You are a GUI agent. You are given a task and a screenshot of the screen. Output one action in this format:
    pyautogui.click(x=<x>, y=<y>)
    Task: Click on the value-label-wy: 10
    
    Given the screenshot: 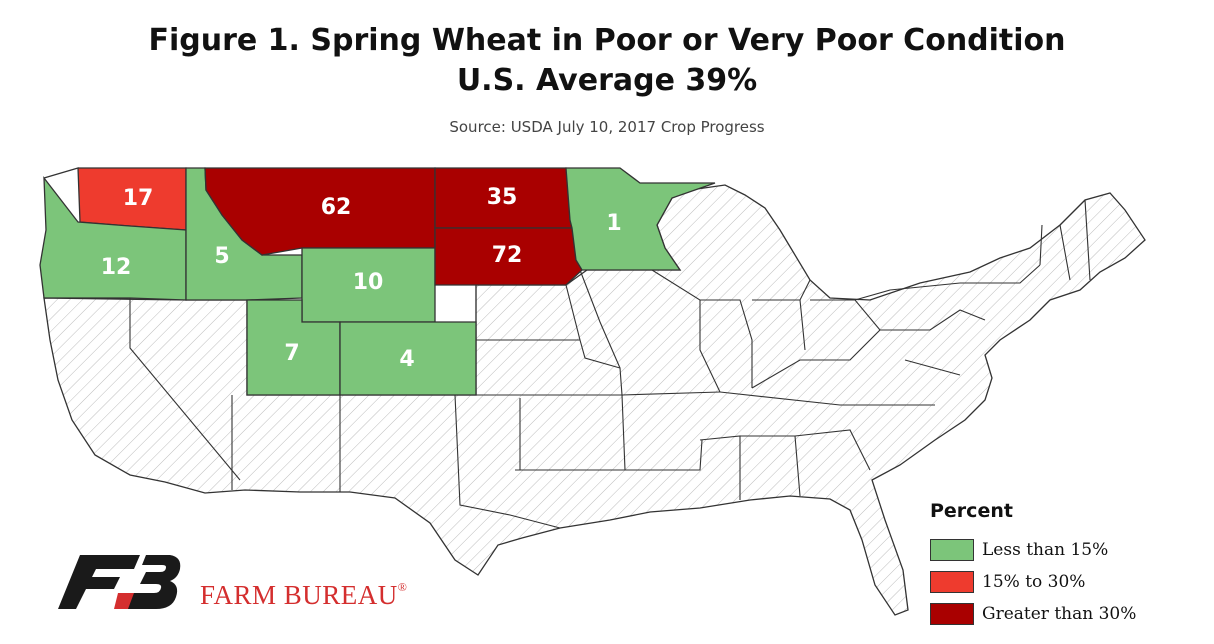 What is the action you would take?
    pyautogui.click(x=368, y=282)
    